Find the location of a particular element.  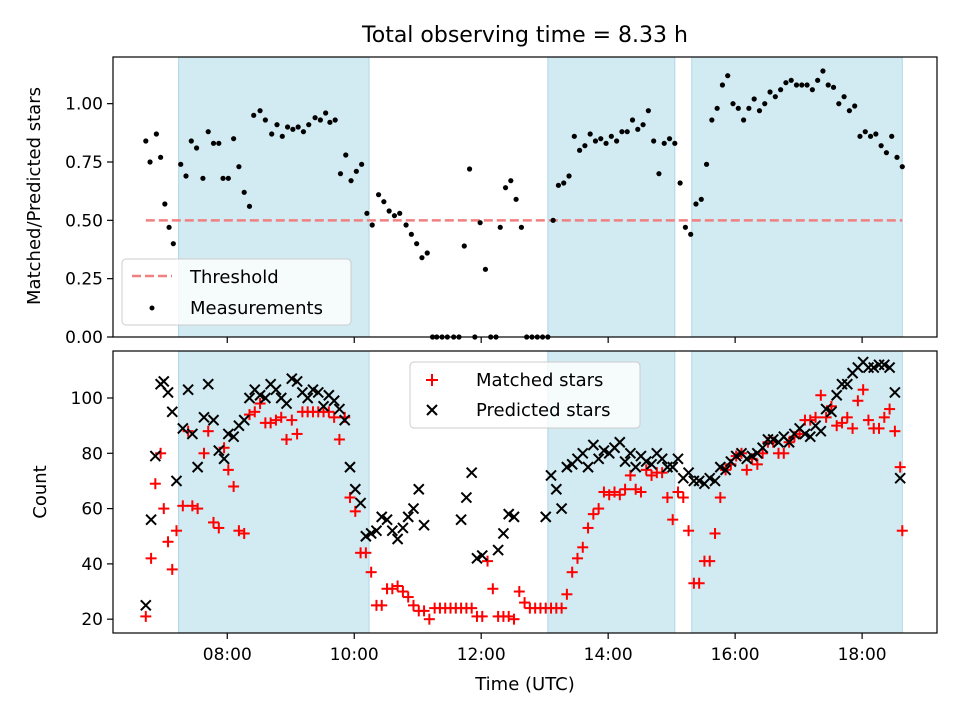

x-tick-label: 12:00 is located at coordinates (481, 655).